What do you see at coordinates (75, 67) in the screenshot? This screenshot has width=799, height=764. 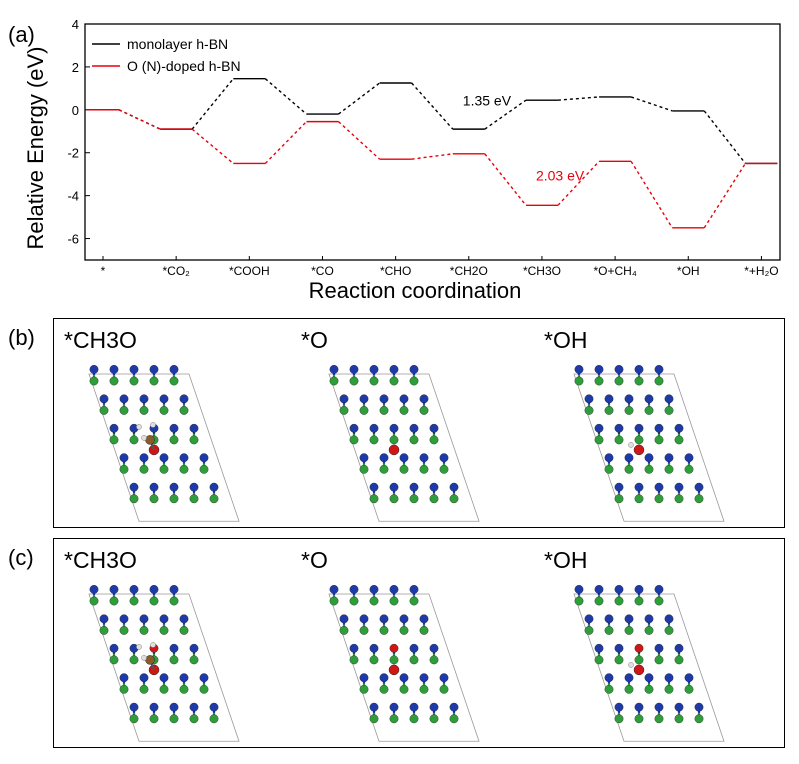 I see `y-tick-label: 2` at bounding box center [75, 67].